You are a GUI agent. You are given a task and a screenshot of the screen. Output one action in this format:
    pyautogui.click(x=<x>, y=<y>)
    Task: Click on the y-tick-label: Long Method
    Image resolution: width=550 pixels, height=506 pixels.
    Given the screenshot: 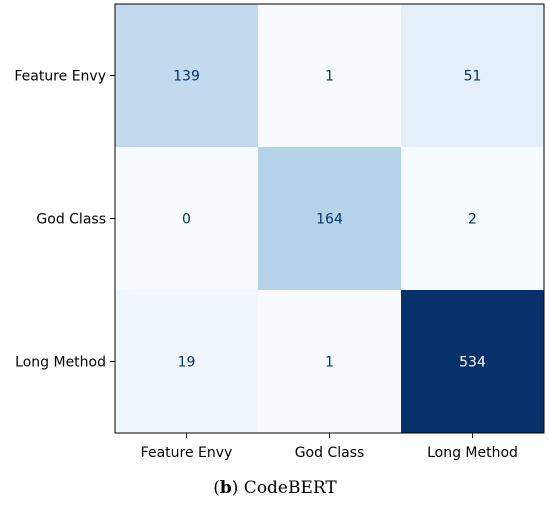 What is the action you would take?
    pyautogui.click(x=60, y=363)
    